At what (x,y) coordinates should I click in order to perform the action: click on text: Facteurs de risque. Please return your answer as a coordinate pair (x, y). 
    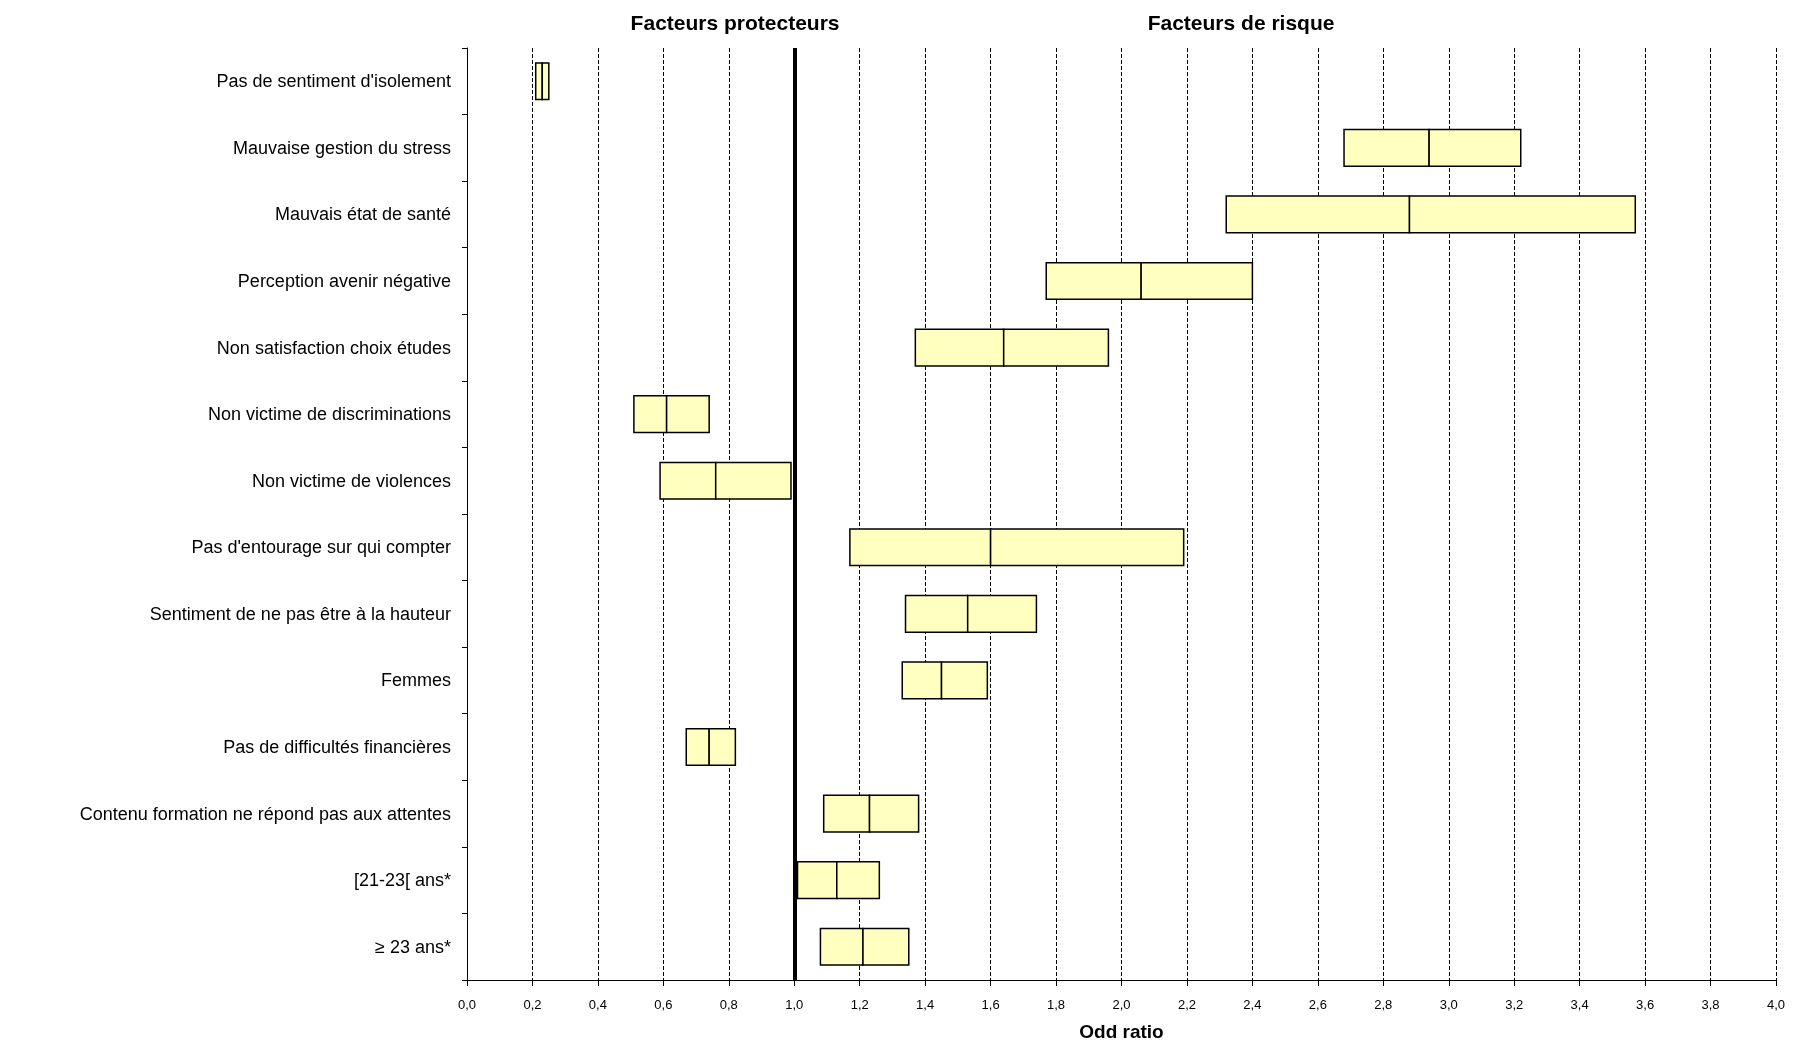
    Looking at the image, I should click on (1241, 22).